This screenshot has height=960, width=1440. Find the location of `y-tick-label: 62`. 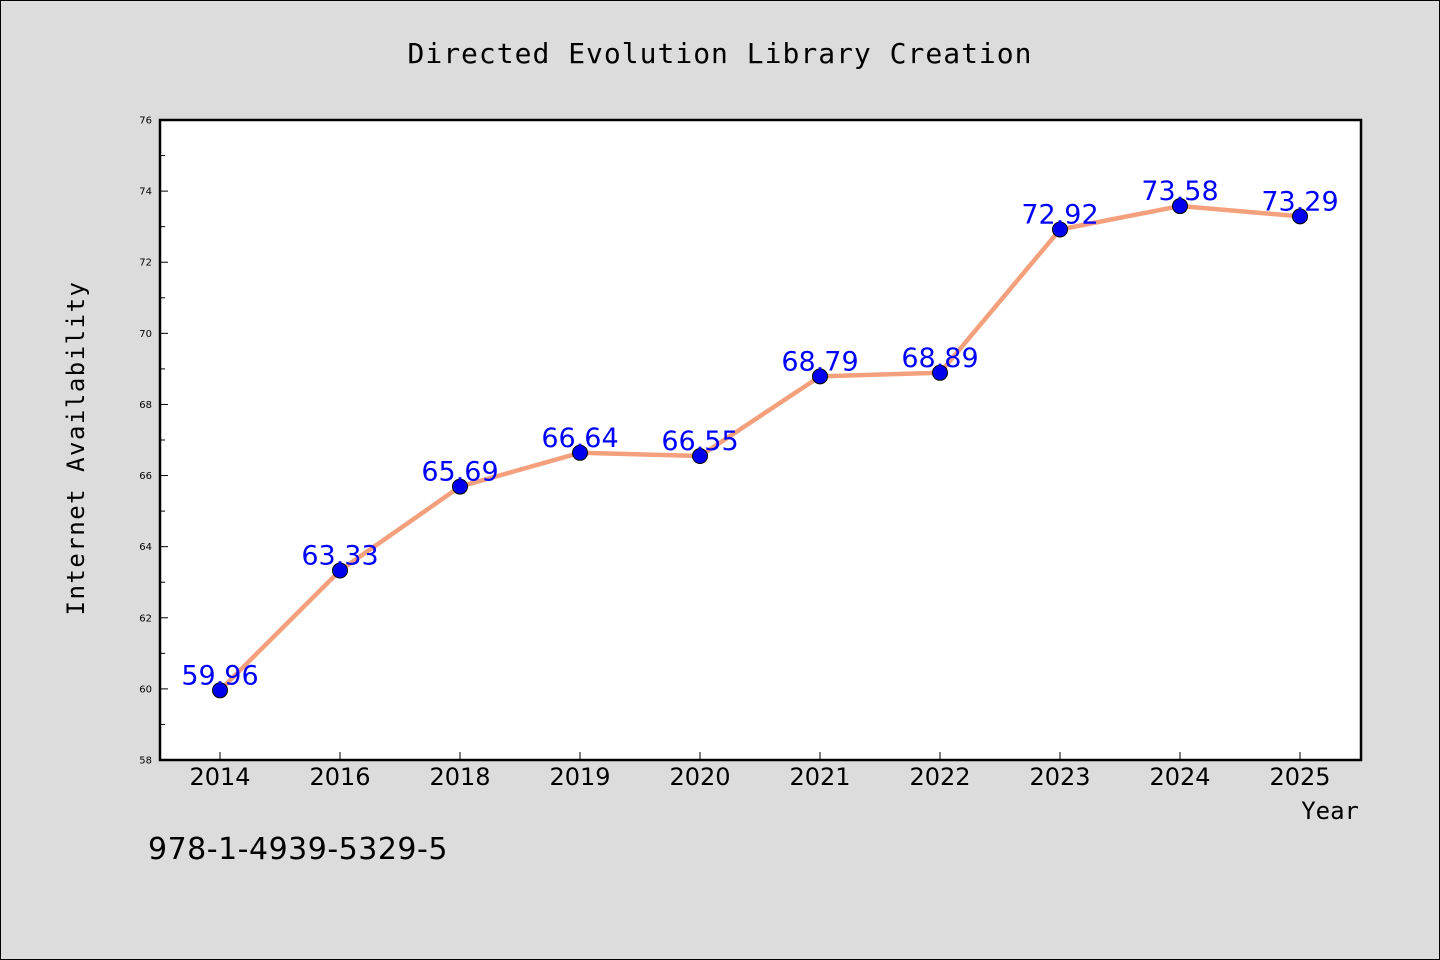

y-tick-label: 62 is located at coordinates (145, 618).